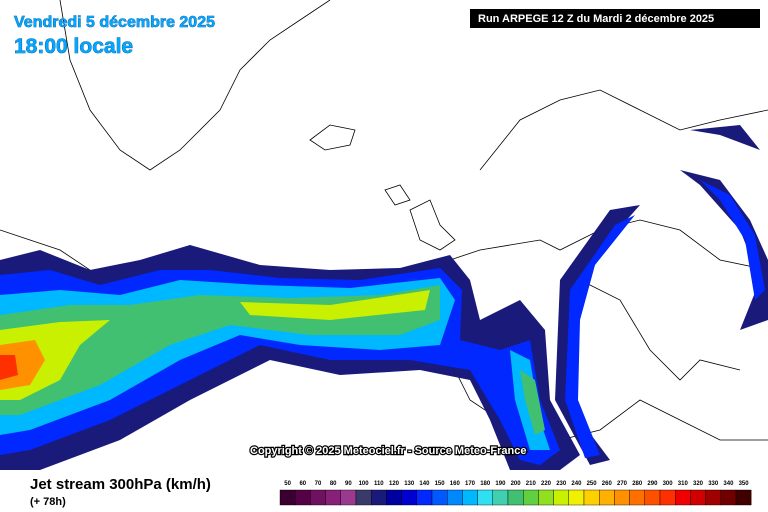  I want to click on legend-title: Jet stream 300hPa (km/h), so click(120, 484).